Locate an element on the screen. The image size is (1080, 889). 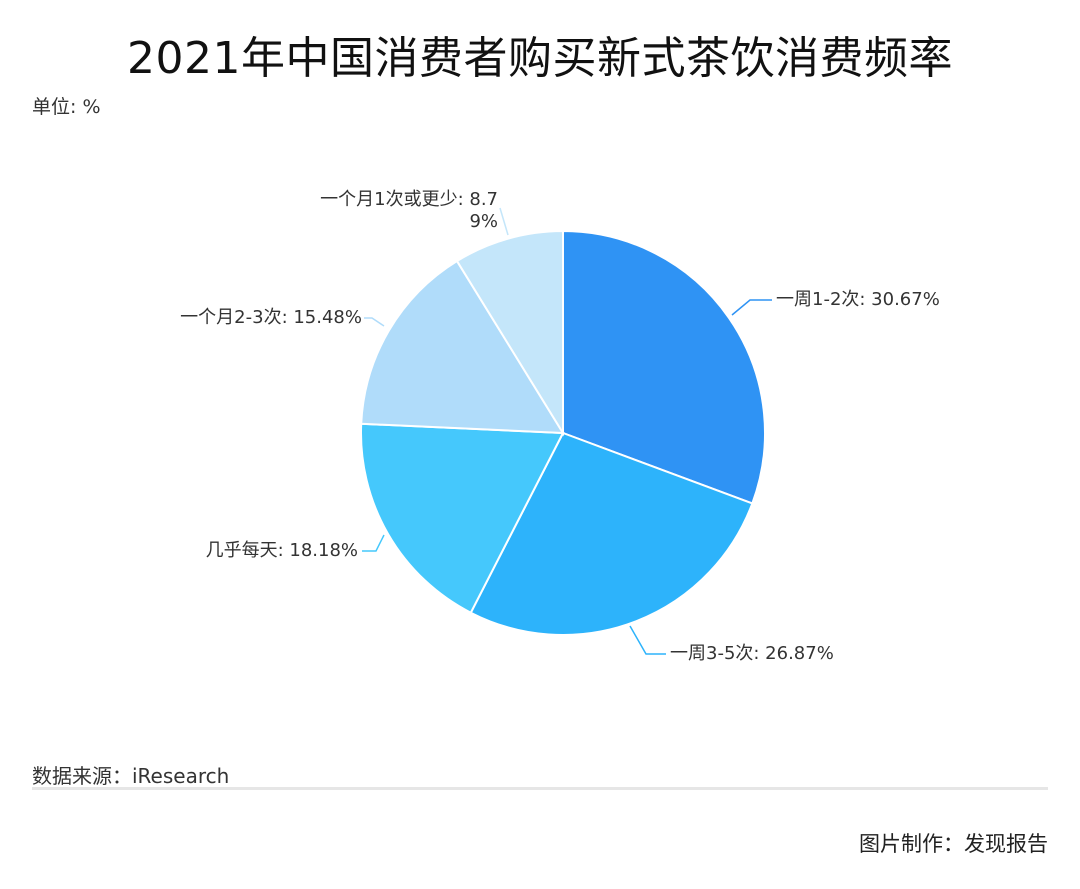
slice-label: 几乎每天: 18.18% is located at coordinates (282, 550).